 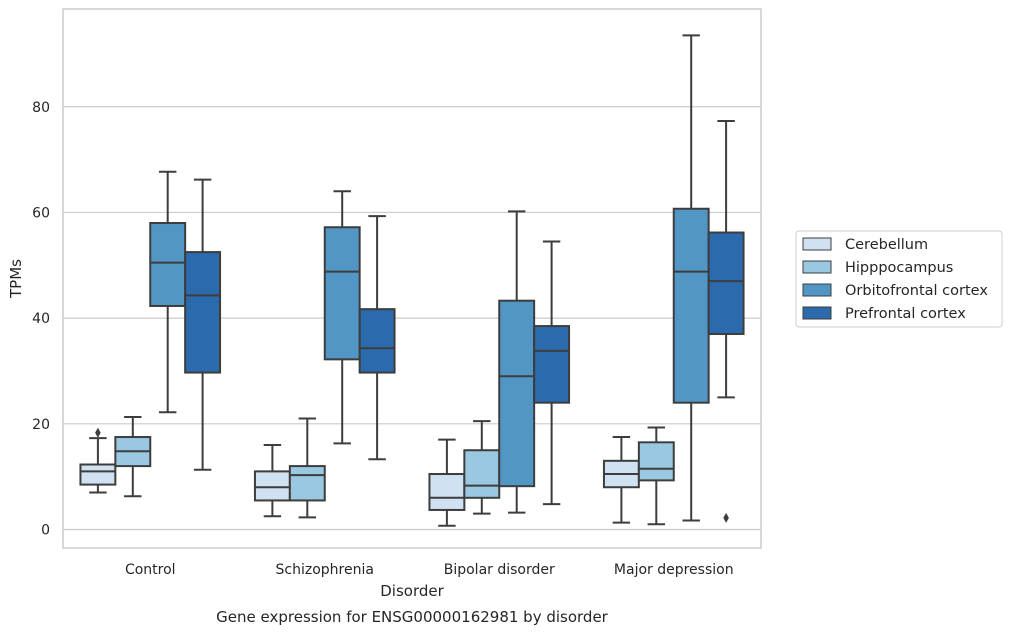 I want to click on x-axis-label: Disorder, so click(x=412, y=591).